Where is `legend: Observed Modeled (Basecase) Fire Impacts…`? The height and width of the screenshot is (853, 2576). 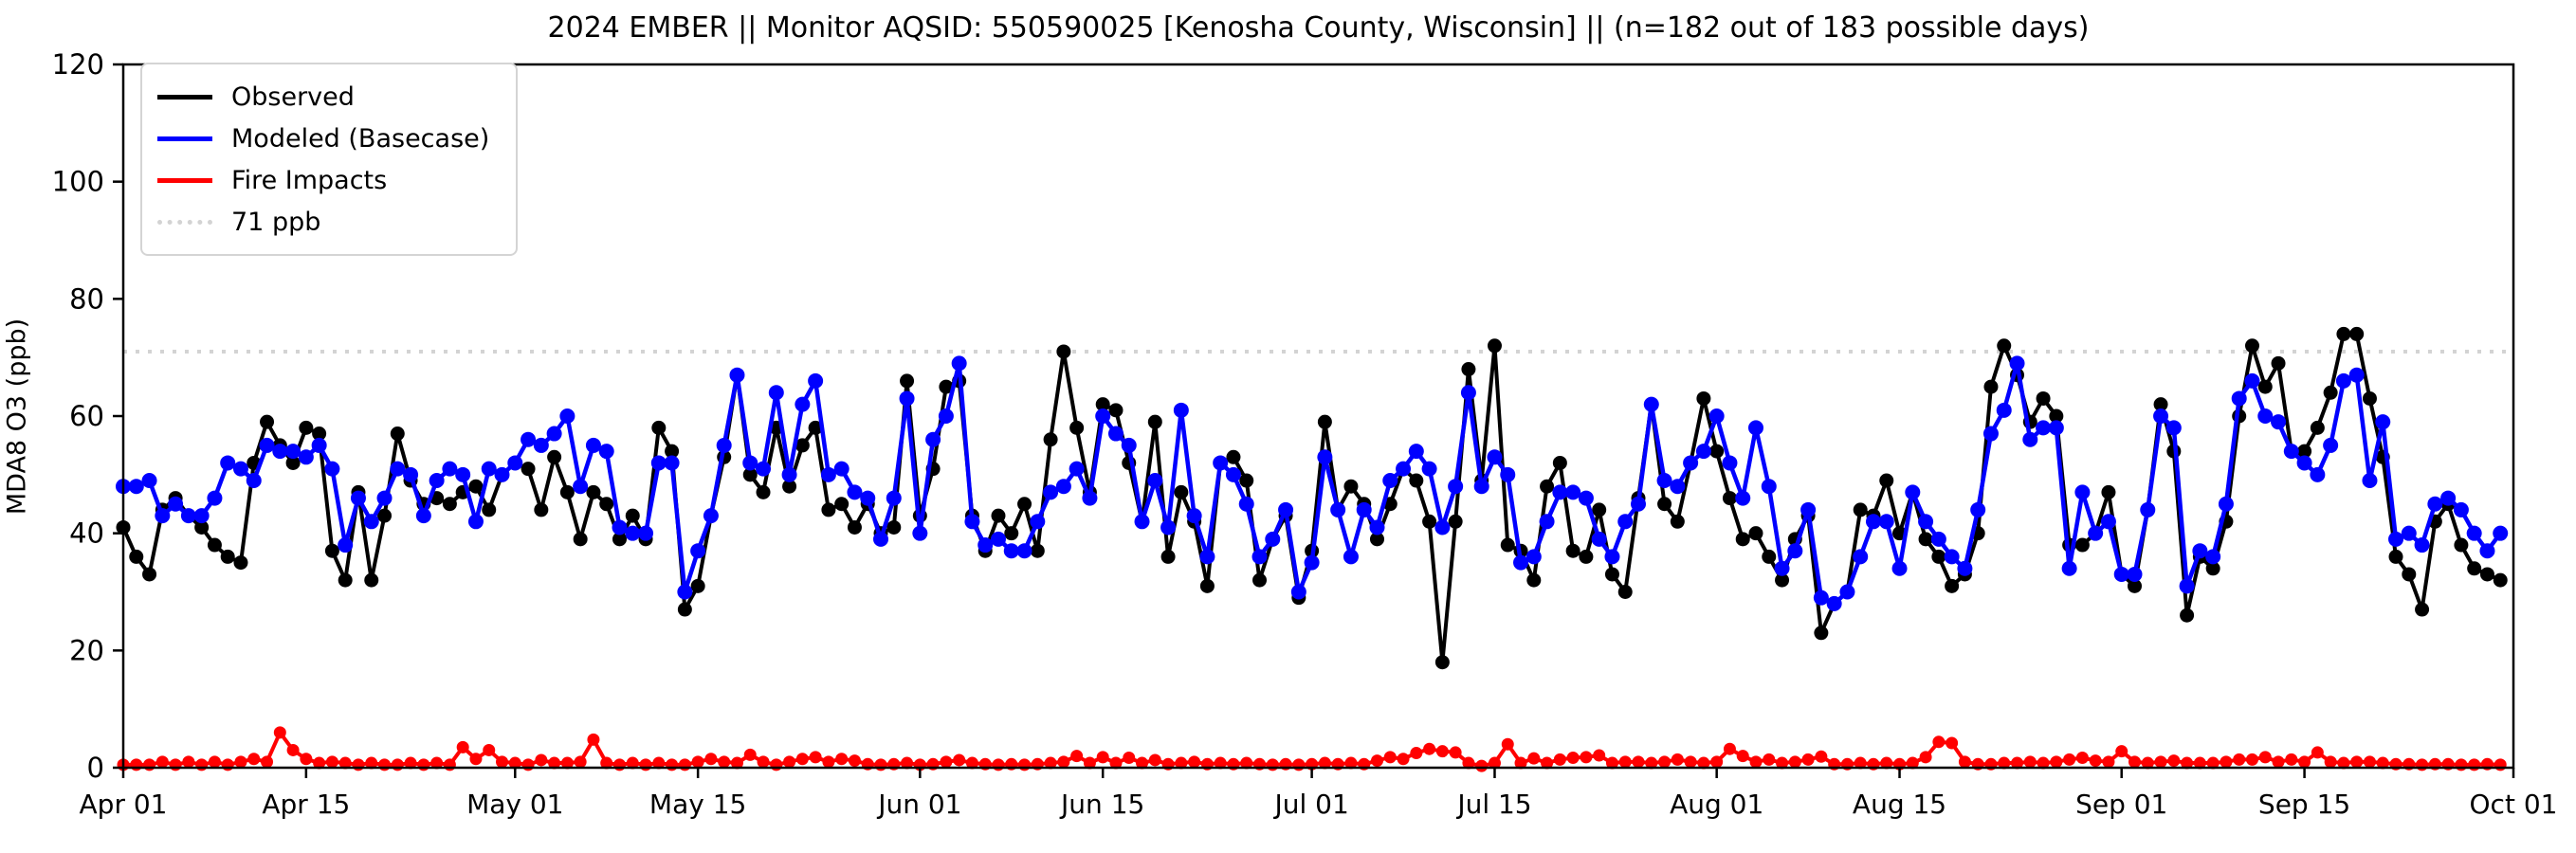 legend: Observed Modeled (Basecase) Fire Impacts… is located at coordinates (329, 159).